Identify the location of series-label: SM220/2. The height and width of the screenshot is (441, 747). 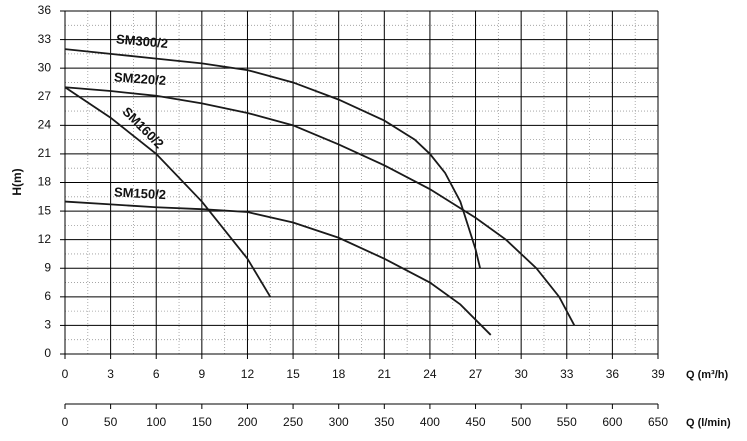
(140, 78).